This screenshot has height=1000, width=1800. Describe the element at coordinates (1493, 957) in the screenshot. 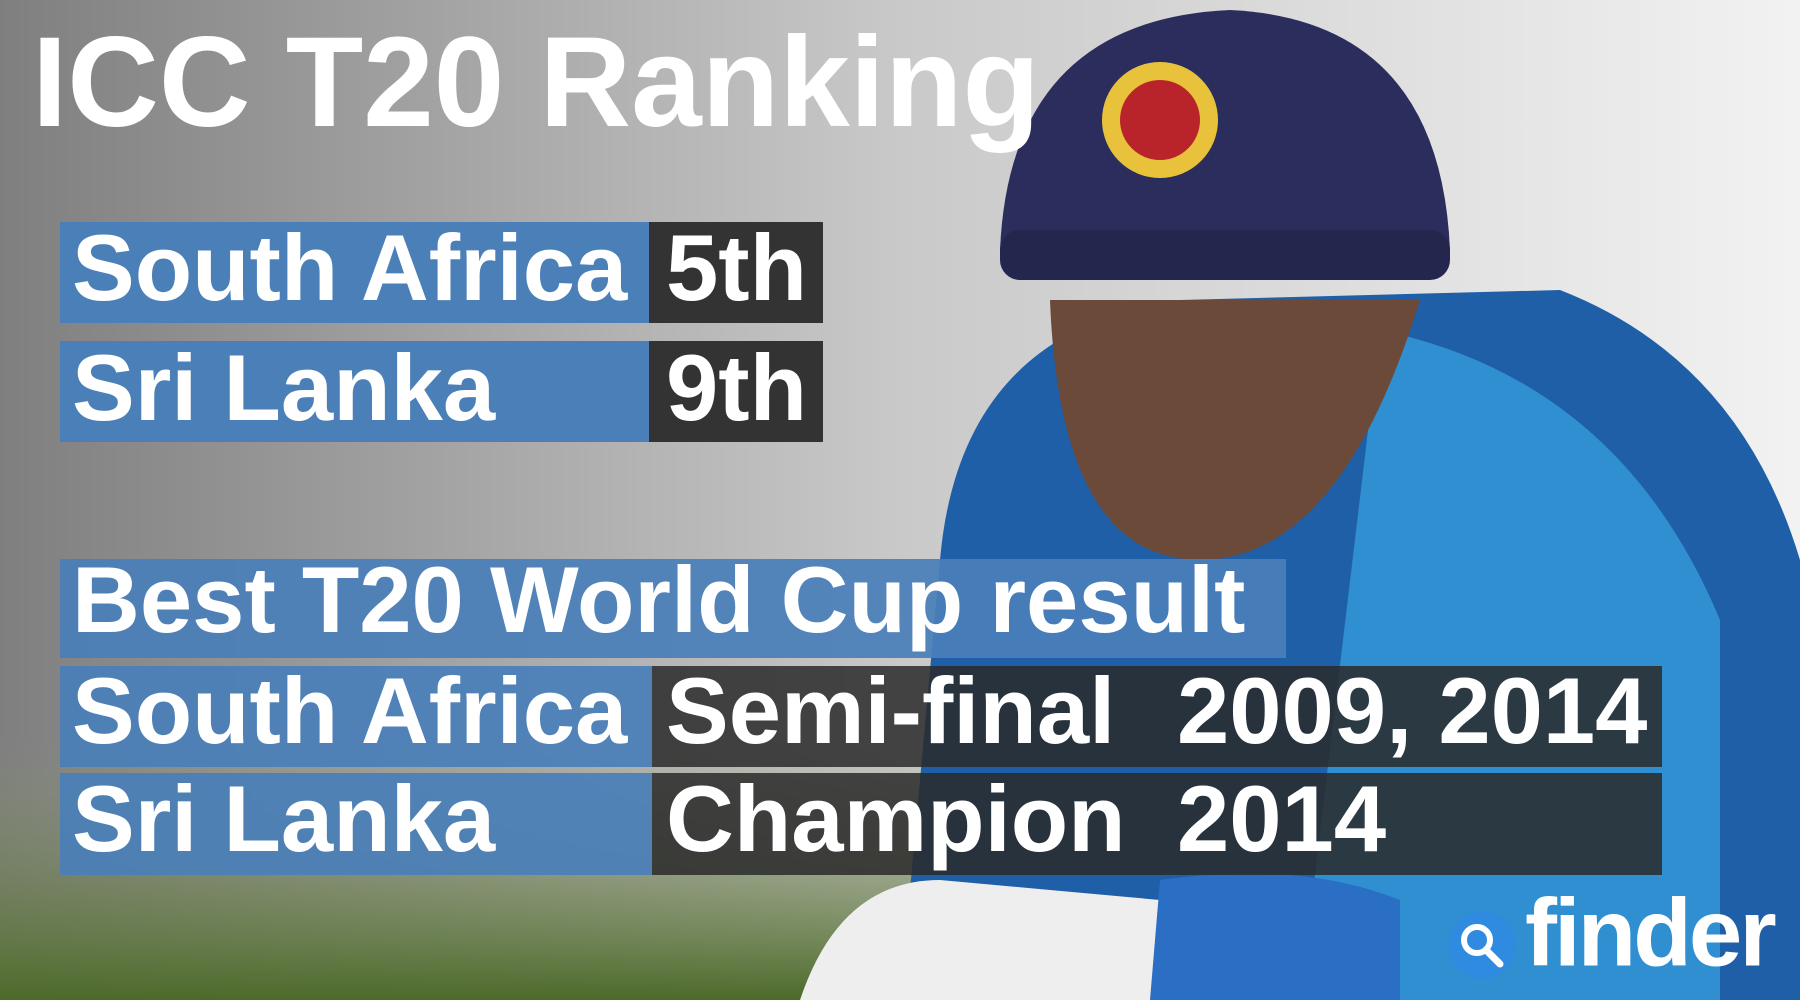

I see `logo-handle` at that location.